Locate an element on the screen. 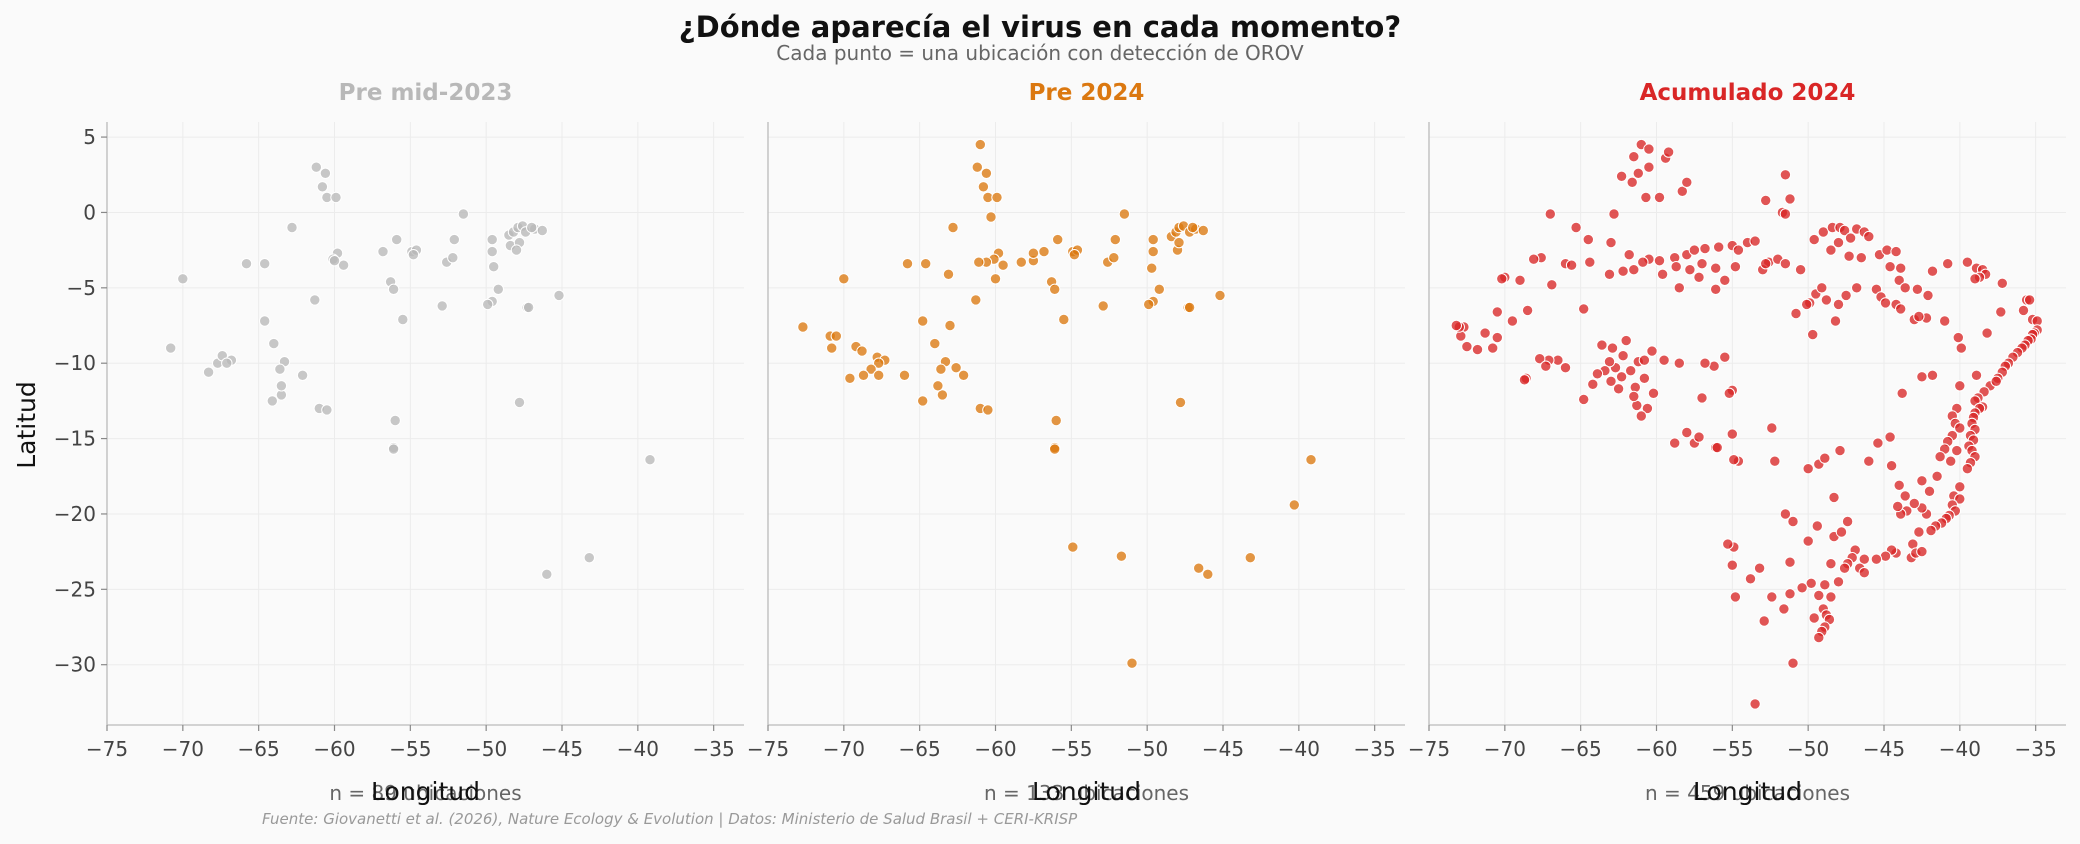 Image resolution: width=2080 pixels, height=844 pixels. x-tick-label: −55 is located at coordinates (410, 749).